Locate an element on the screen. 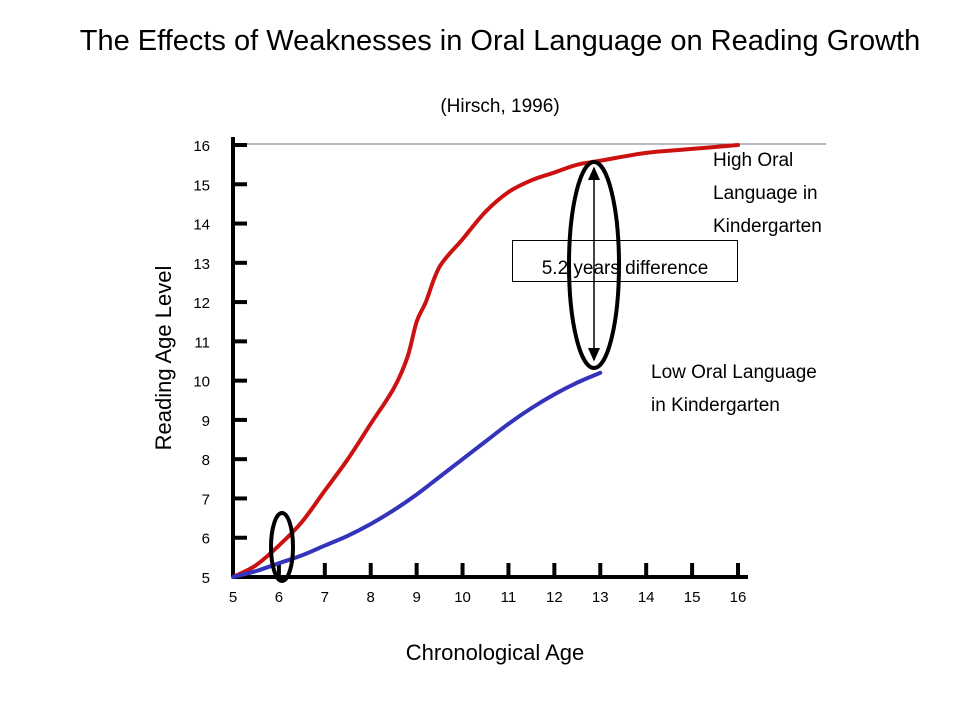 Image resolution: width=960 pixels, height=720 pixels. y-tick-label-5: 5 is located at coordinates (206, 578).